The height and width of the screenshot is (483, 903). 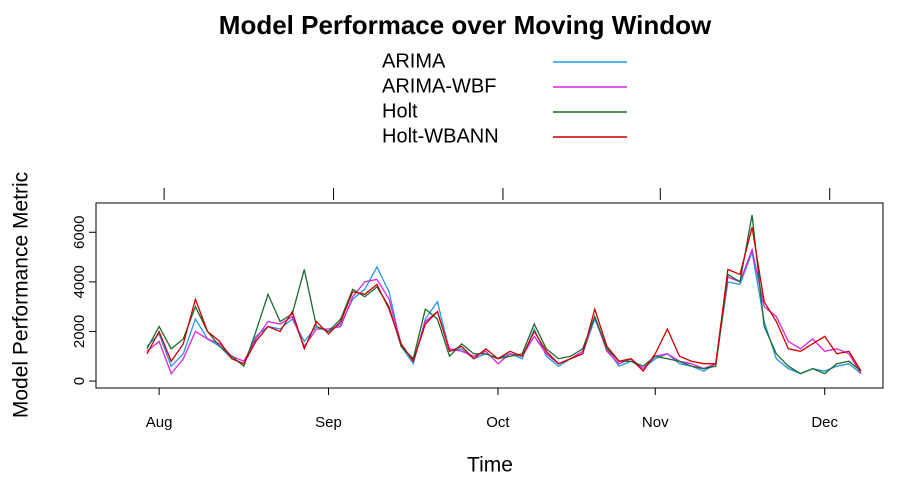 I want to click on x-tick-label: Nov, so click(x=655, y=422).